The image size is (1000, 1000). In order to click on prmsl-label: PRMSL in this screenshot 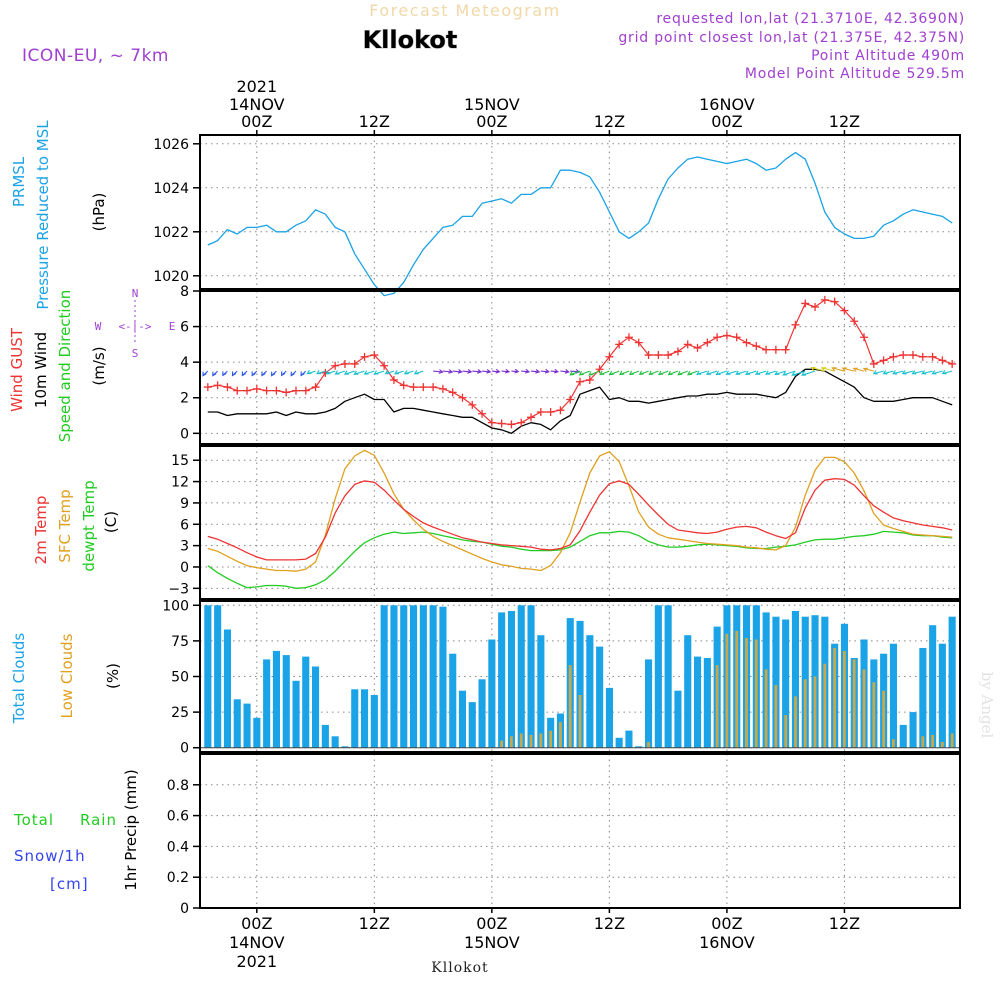, I will do `click(19, 181)`.